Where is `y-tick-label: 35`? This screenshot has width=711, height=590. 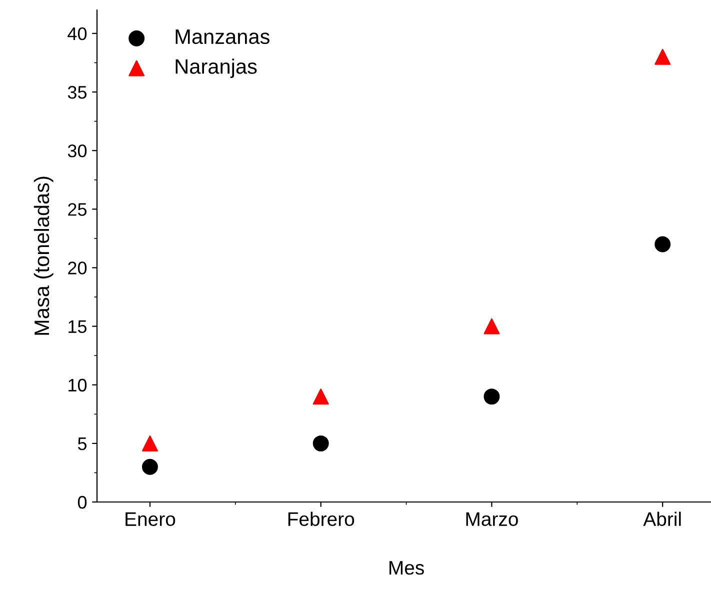
y-tick-label: 35 is located at coordinates (77, 92).